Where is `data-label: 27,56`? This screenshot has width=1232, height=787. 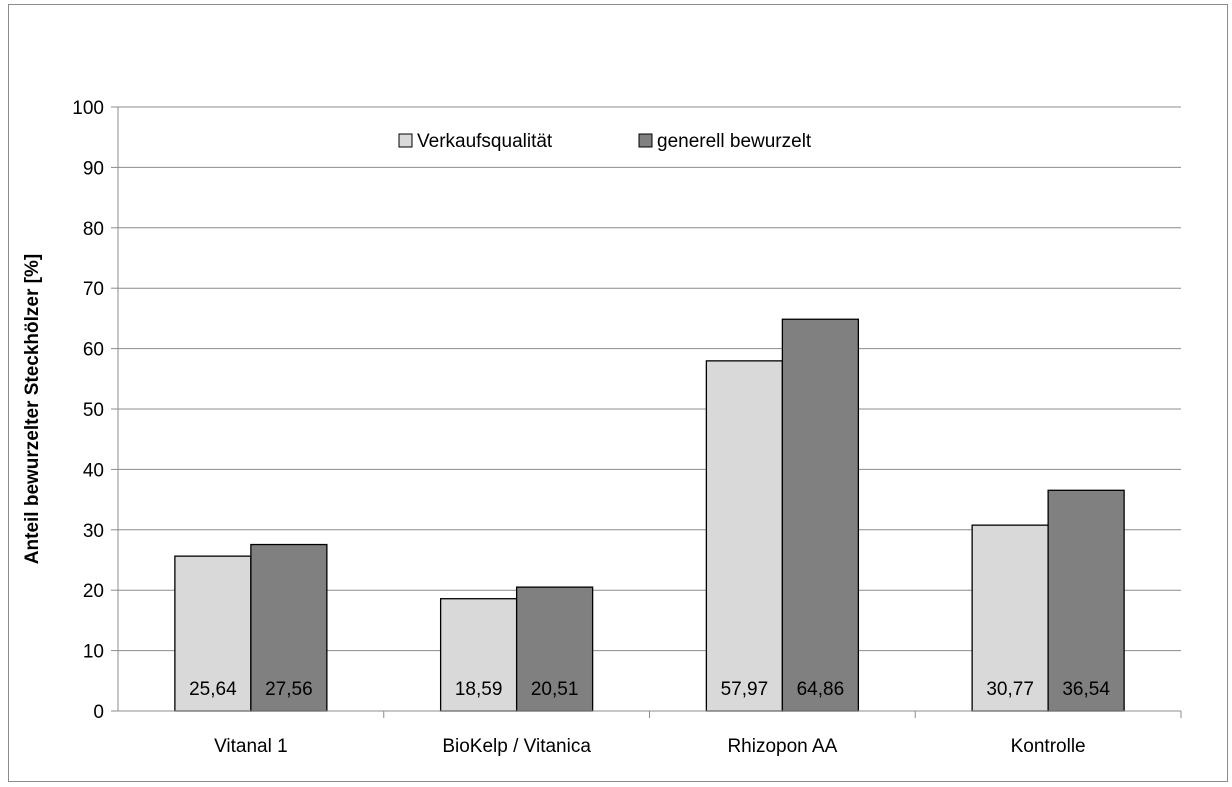
data-label: 27,56 is located at coordinates (289, 689).